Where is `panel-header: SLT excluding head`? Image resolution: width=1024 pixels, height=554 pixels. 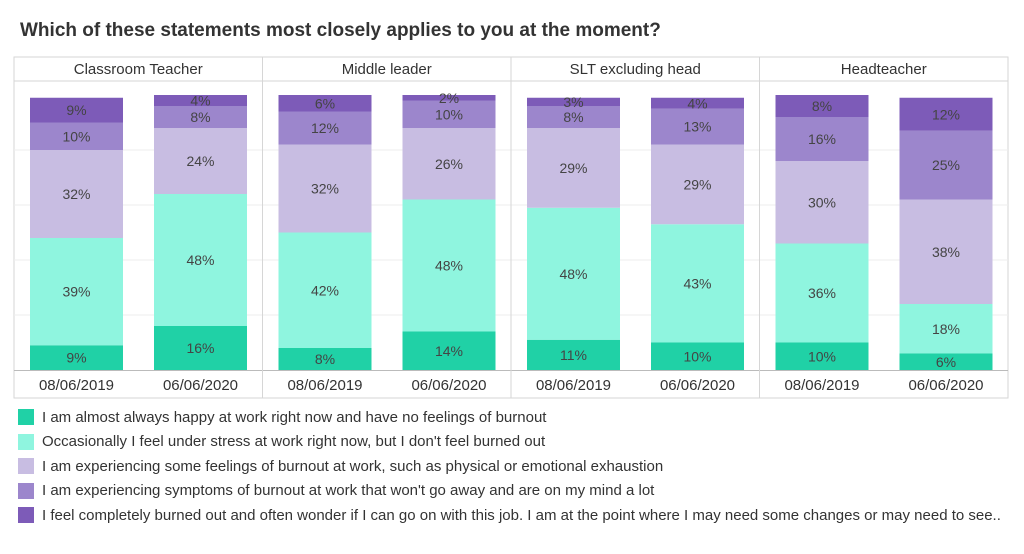
panel-header: SLT excluding head is located at coordinates (635, 69).